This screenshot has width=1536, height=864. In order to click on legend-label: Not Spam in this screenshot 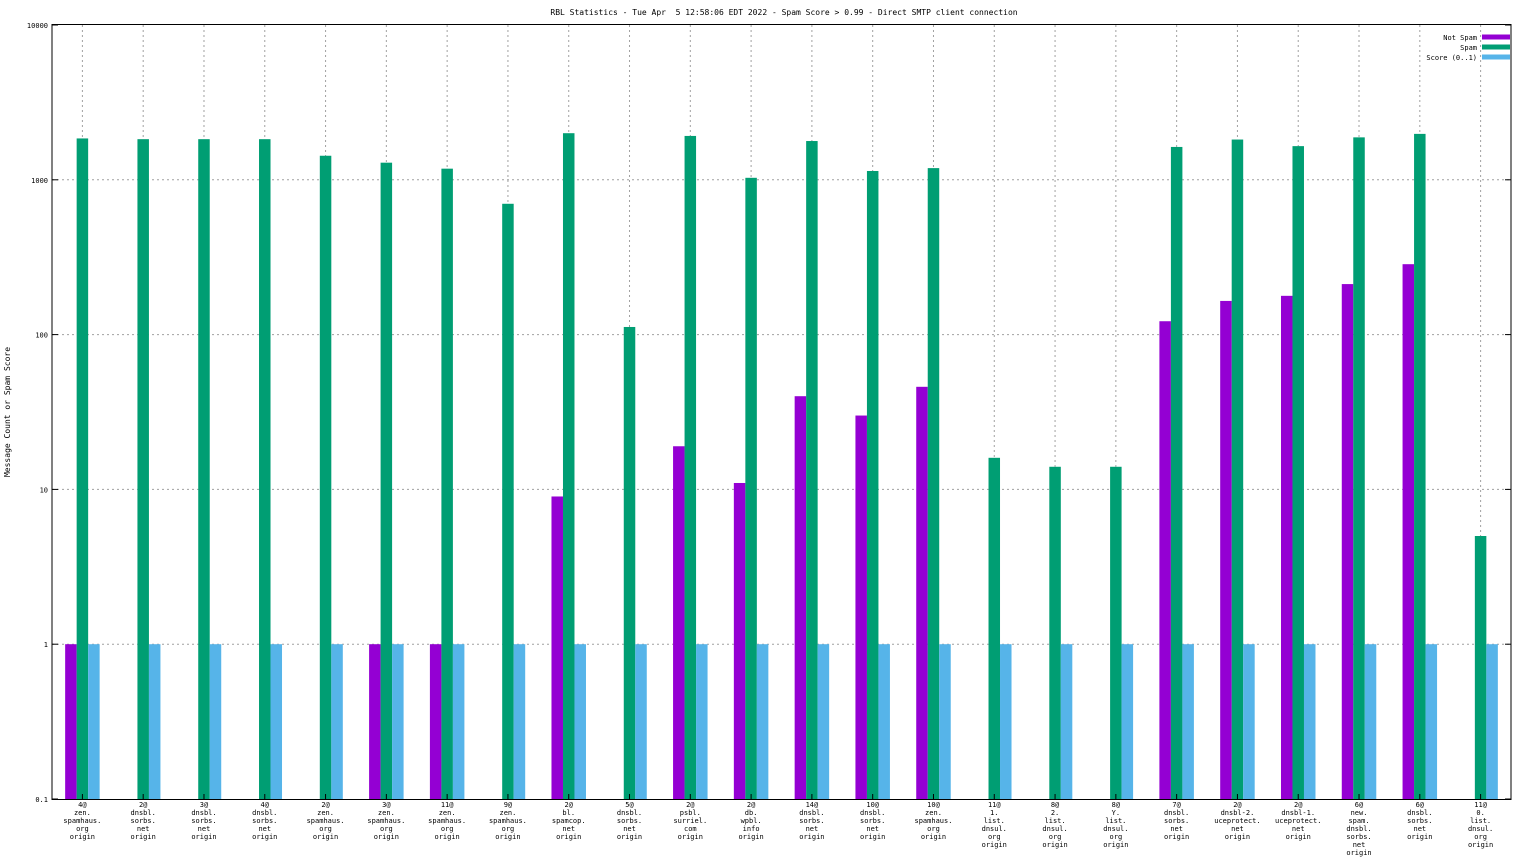, I will do `click(1460, 38)`.